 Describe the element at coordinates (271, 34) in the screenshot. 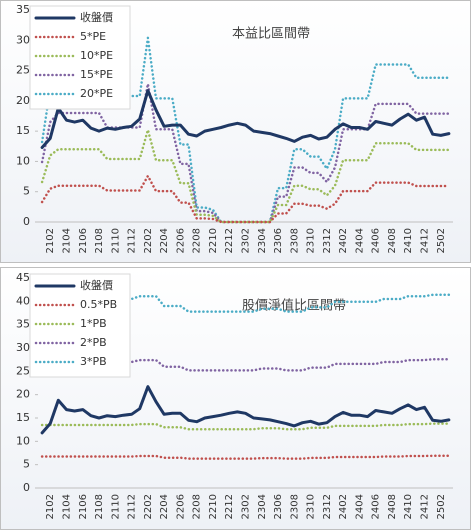

I see `chart-title: 本益比區間帶` at that location.